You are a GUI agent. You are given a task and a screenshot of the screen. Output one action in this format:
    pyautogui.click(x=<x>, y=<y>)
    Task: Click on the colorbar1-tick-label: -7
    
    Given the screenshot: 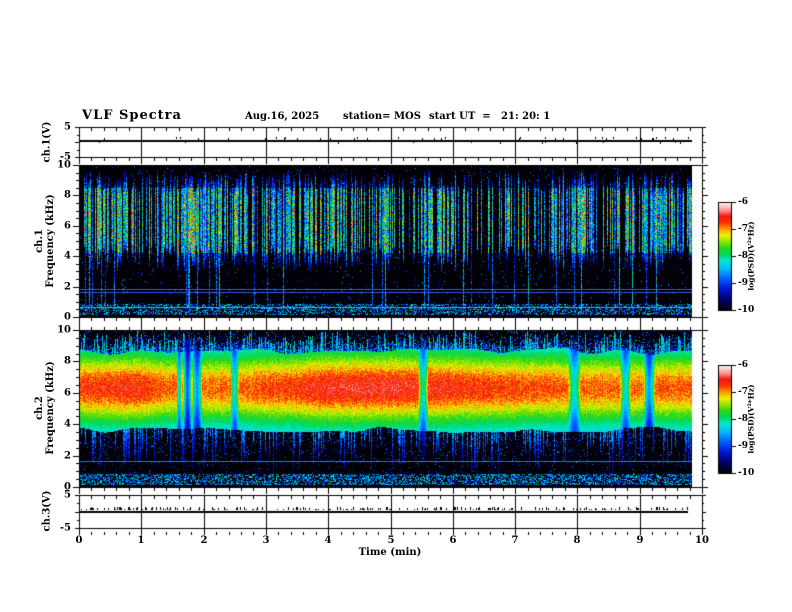 What is the action you would take?
    pyautogui.click(x=743, y=229)
    